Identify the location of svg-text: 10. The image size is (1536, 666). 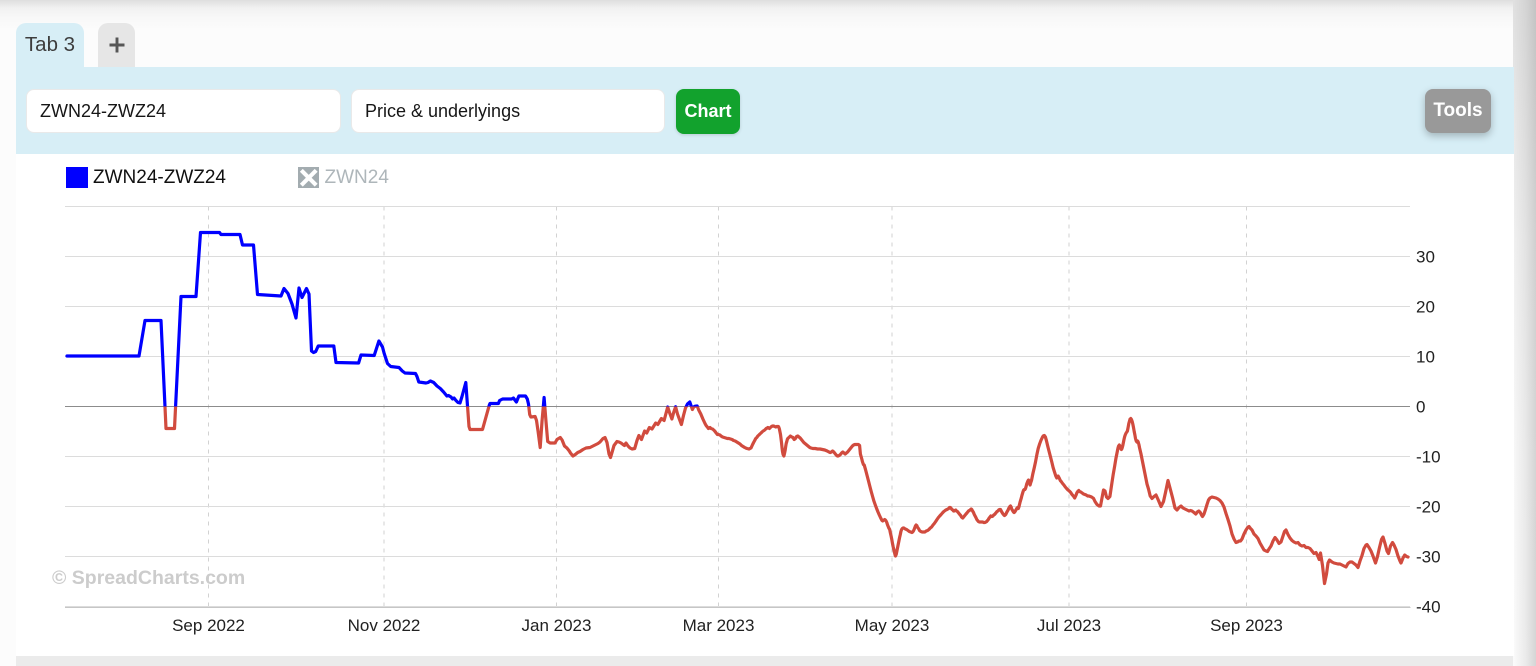
(1425, 357).